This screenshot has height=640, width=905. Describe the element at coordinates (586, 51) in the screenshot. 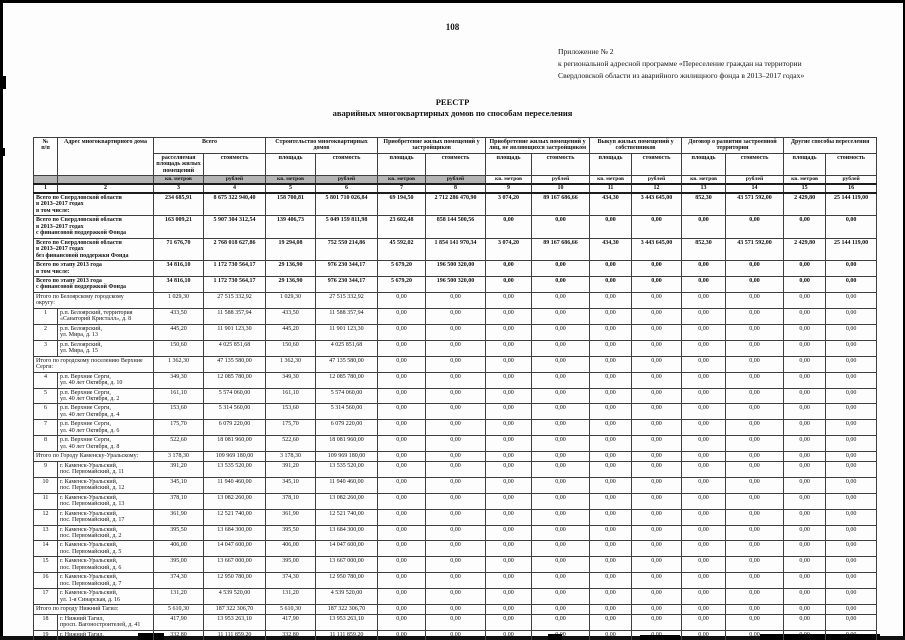

I see `appendix-line: Приложение № 2` at that location.